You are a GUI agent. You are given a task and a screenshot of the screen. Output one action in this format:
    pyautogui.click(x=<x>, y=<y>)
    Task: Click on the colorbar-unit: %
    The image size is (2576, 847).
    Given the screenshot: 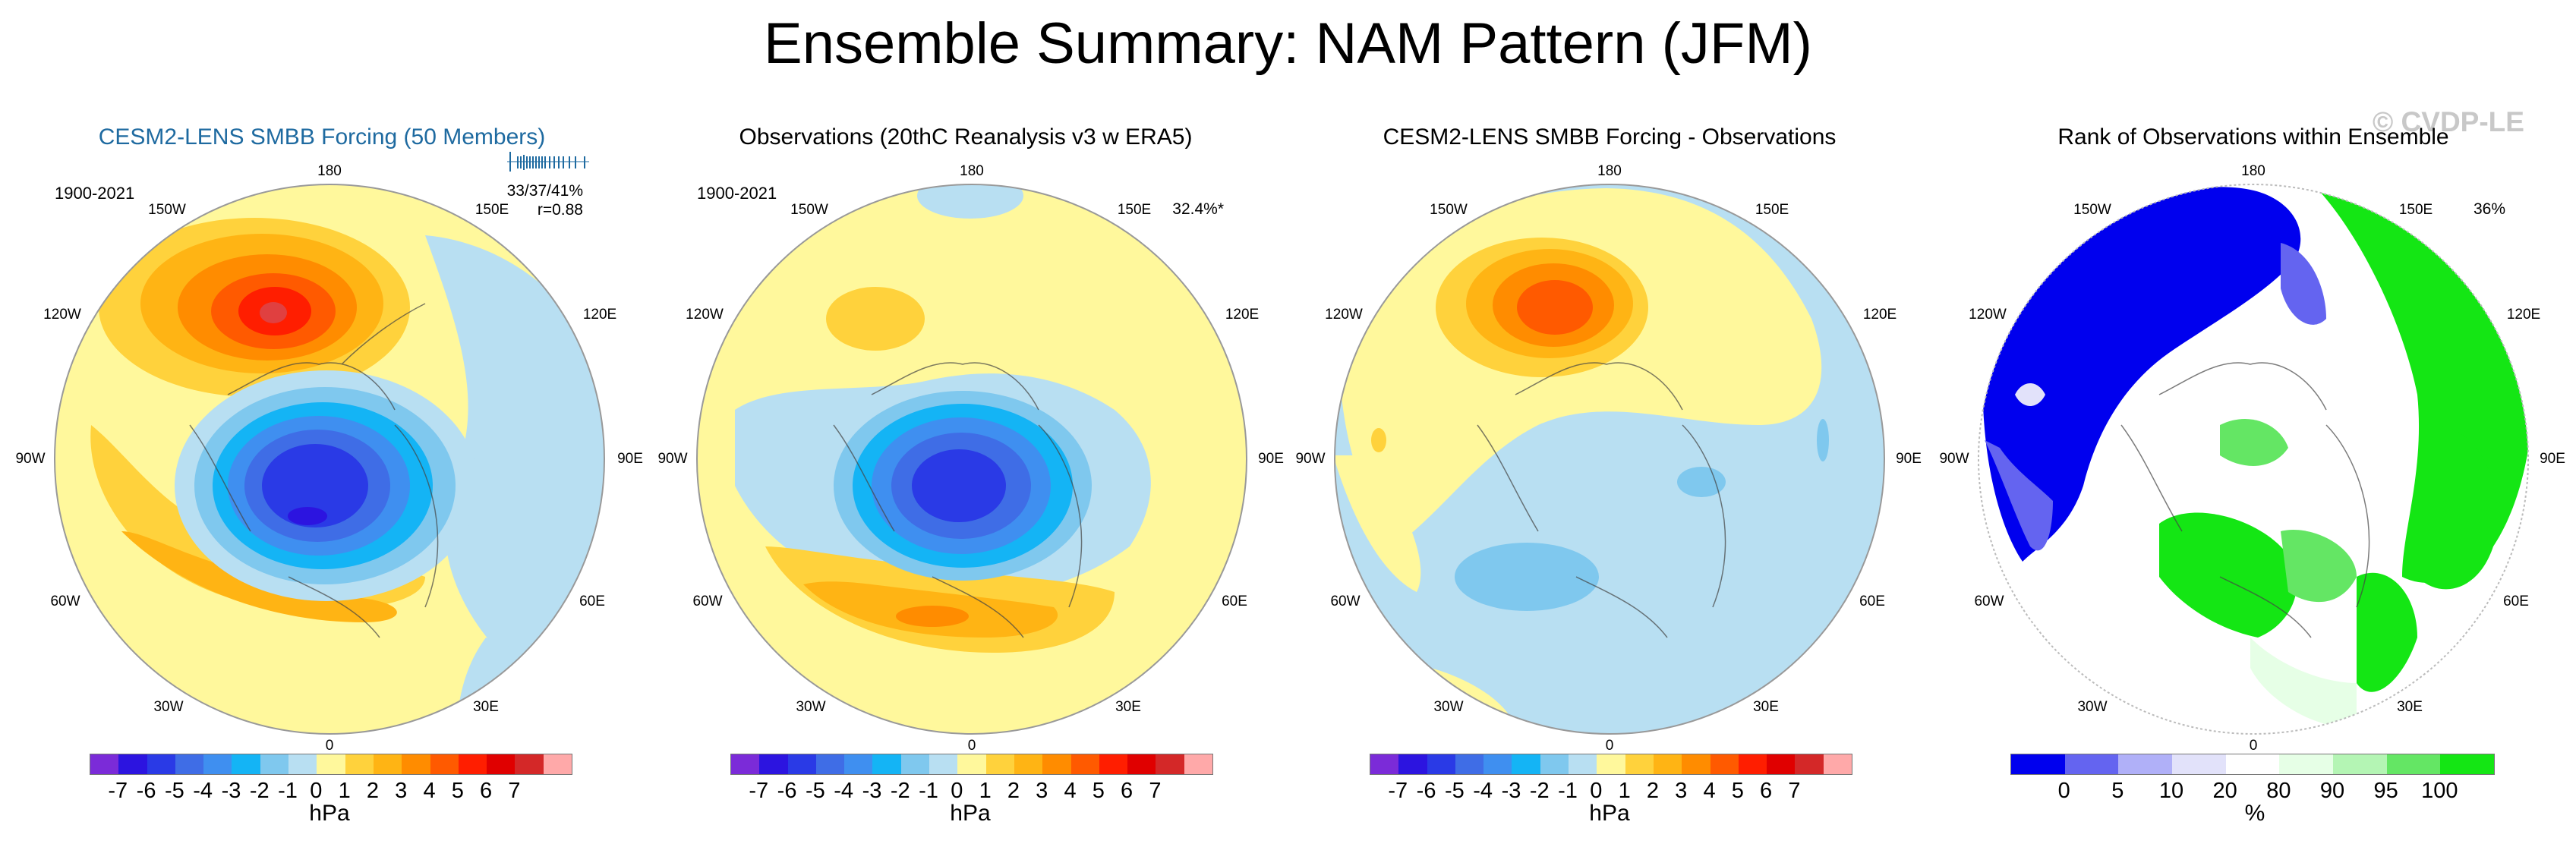 What is the action you would take?
    pyautogui.click(x=2254, y=813)
    